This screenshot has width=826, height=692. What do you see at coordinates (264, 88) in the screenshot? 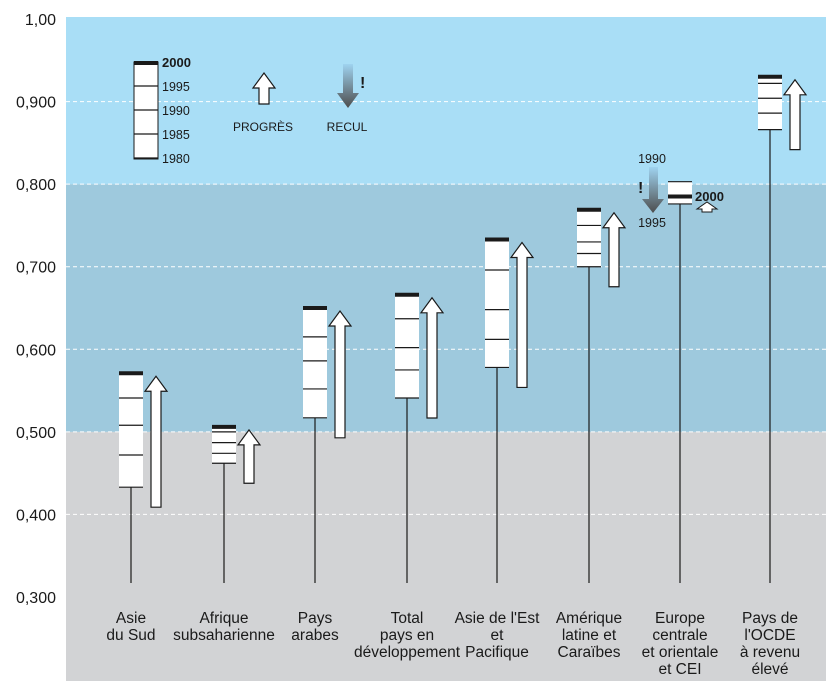
I see `legend-progress-arrow-icon` at bounding box center [264, 88].